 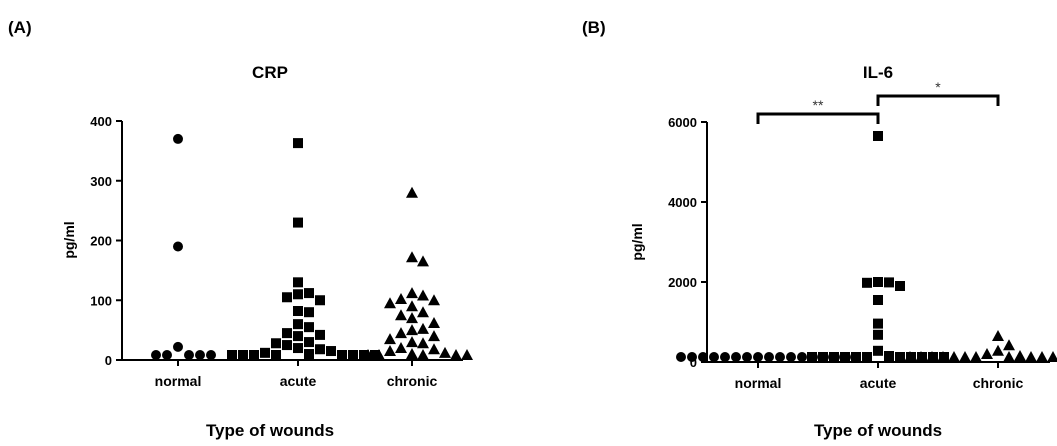 I want to click on y-tick-label: 2000, so click(x=682, y=282).